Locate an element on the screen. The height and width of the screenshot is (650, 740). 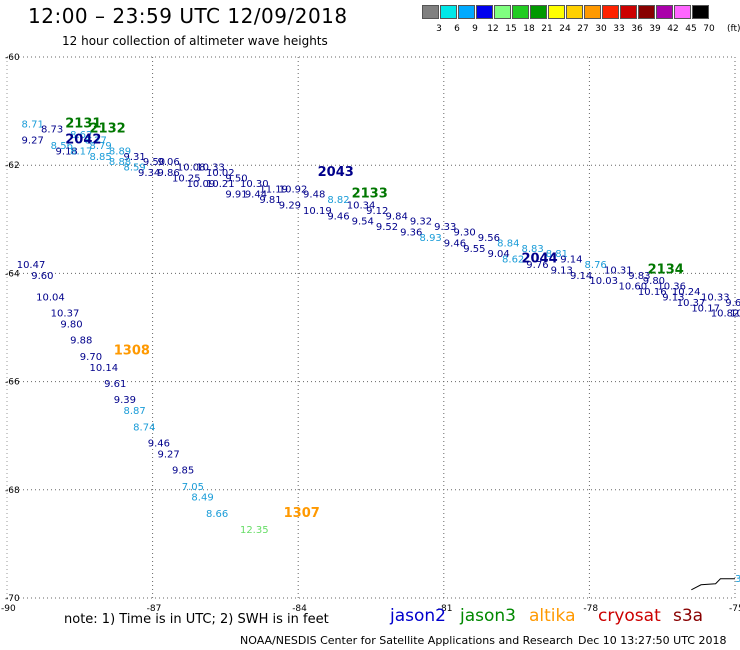
wave-height-value: 9.81 is located at coordinates (270, 200).